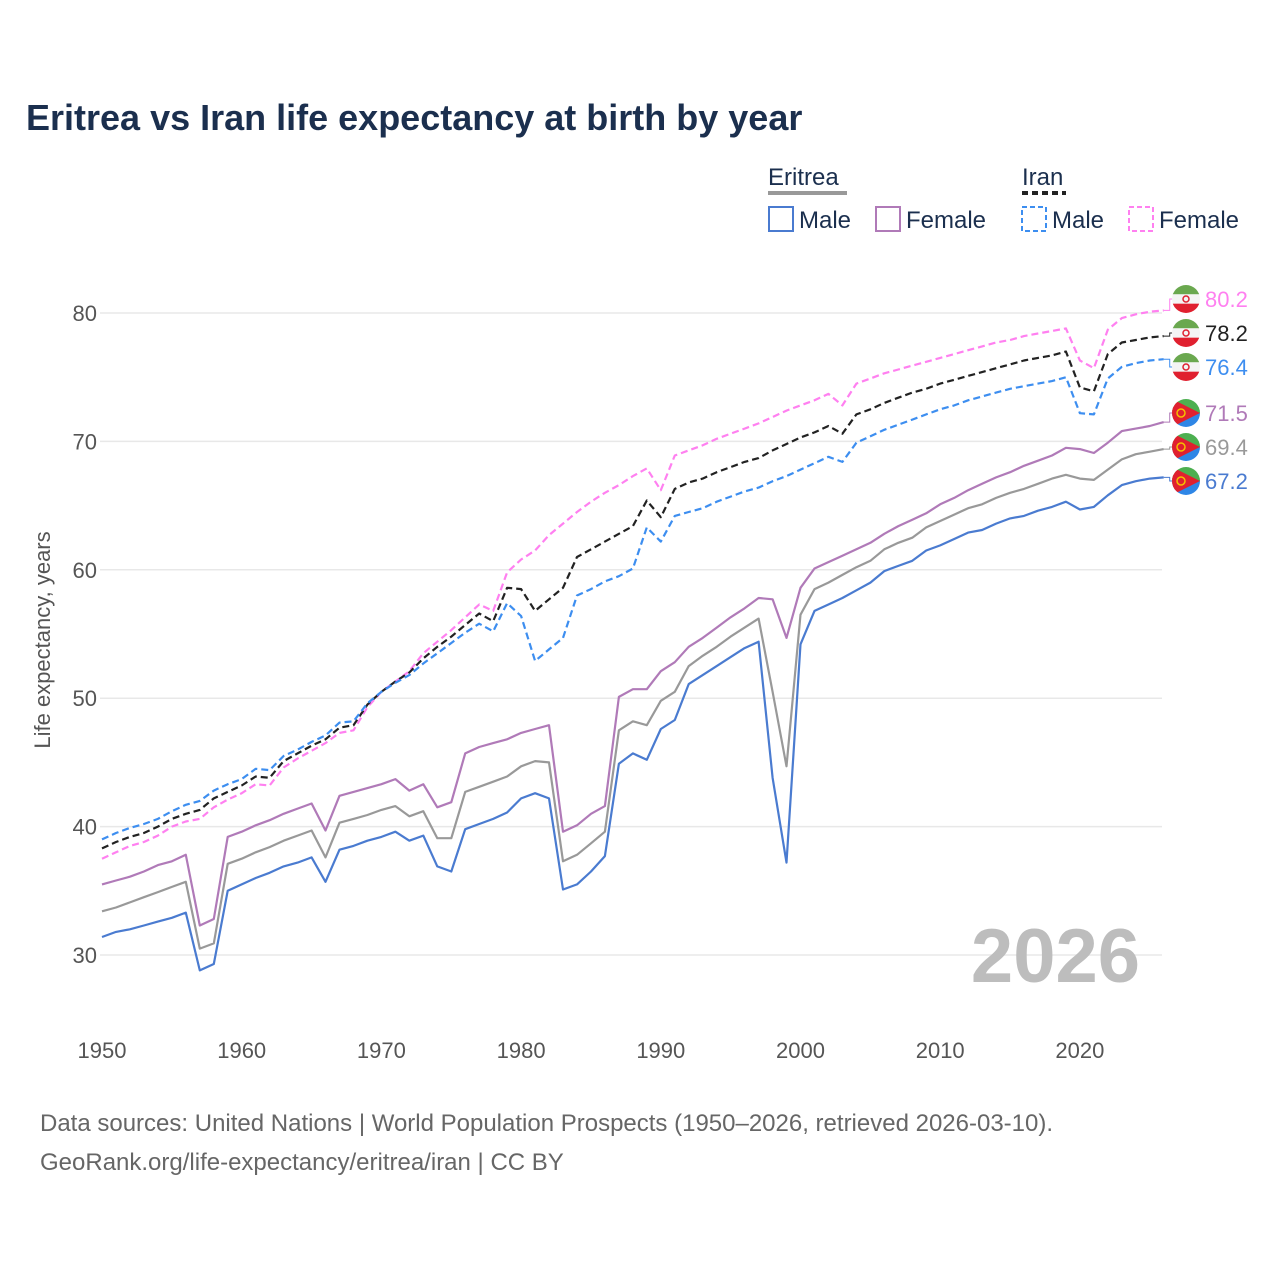 This screenshot has width=1280, height=1285. Describe the element at coordinates (1003, 199) in the screenshot. I see `legend: Eritrea Male Female Iran Male Female` at that location.